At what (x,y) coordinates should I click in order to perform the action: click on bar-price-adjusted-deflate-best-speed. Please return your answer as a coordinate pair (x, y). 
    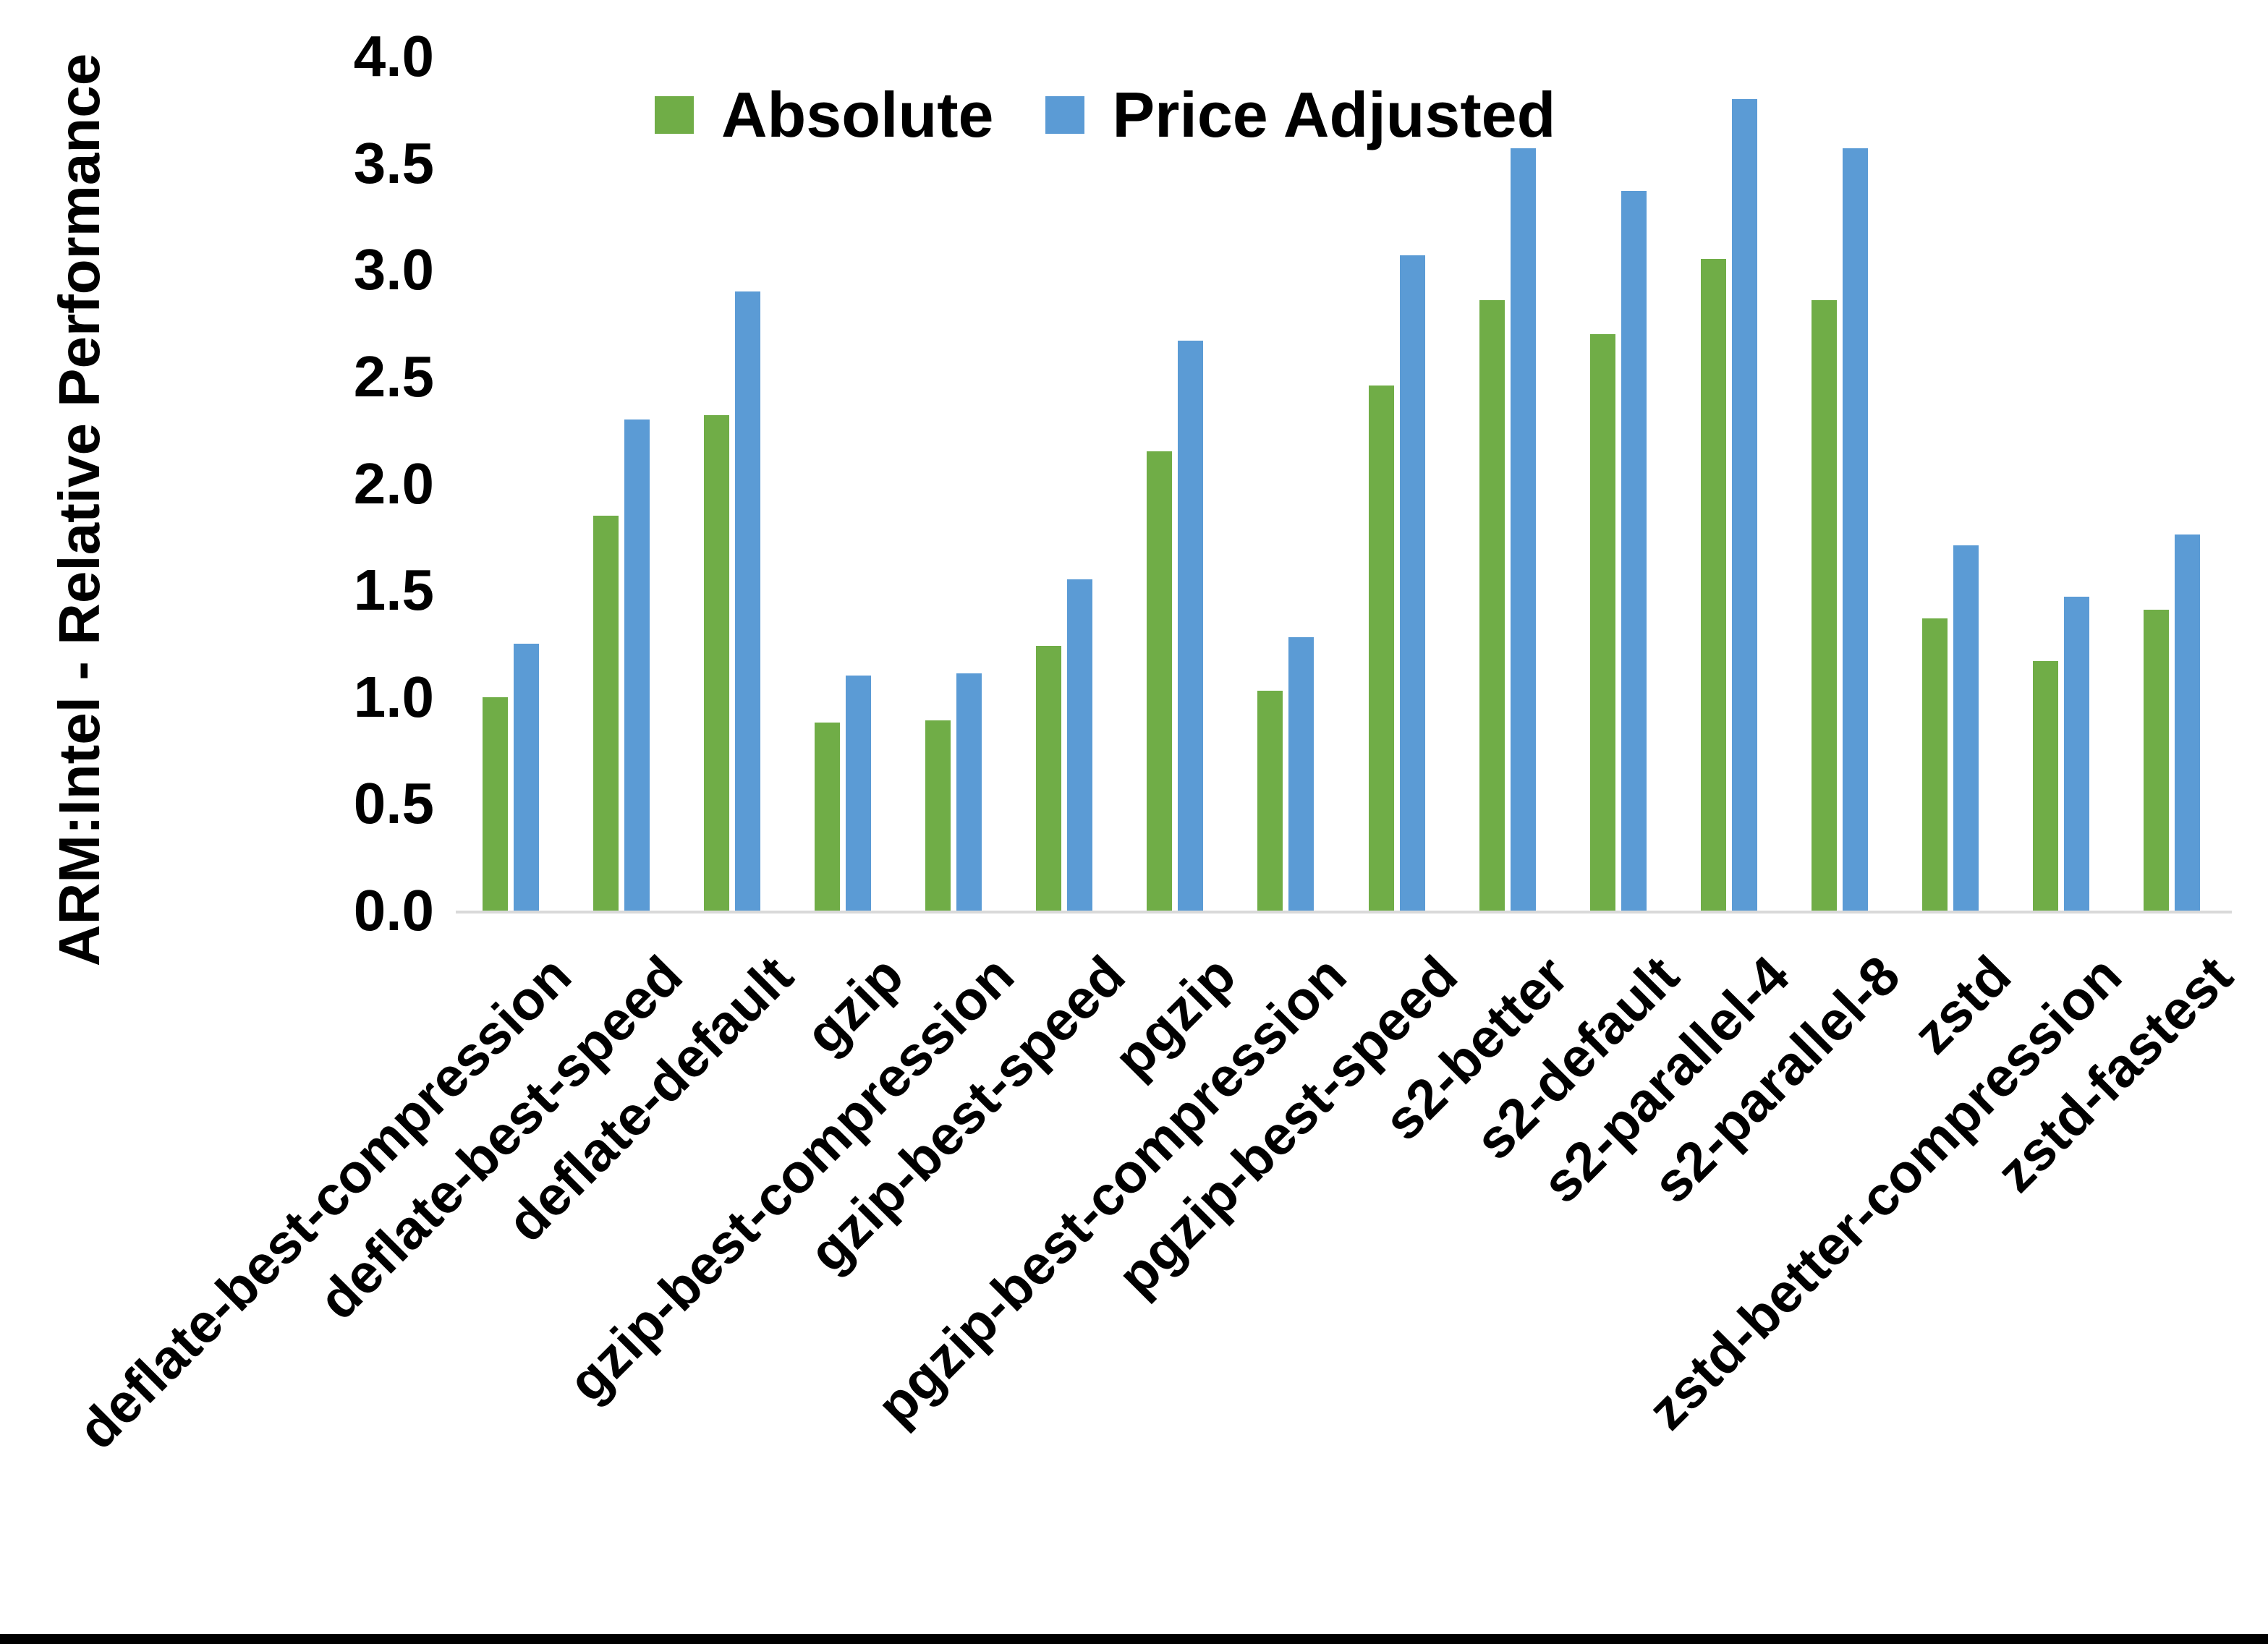
    Looking at the image, I should click on (637, 665).